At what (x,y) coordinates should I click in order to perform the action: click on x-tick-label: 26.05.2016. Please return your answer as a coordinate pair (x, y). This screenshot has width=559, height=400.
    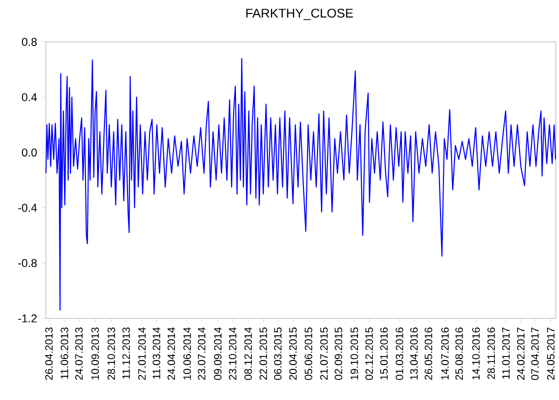
    Looking at the image, I should click on (428, 353).